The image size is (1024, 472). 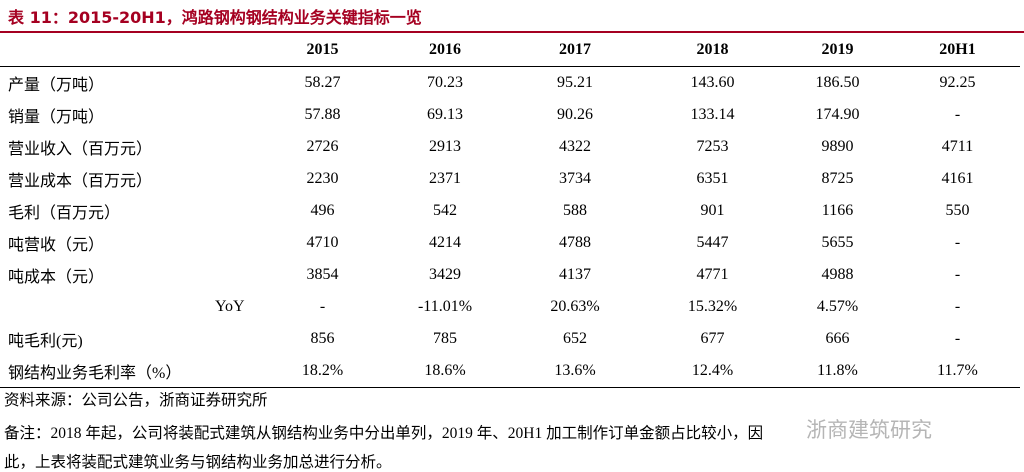 What do you see at coordinates (957, 178) in the screenshot?
I see `cell: 4161` at bounding box center [957, 178].